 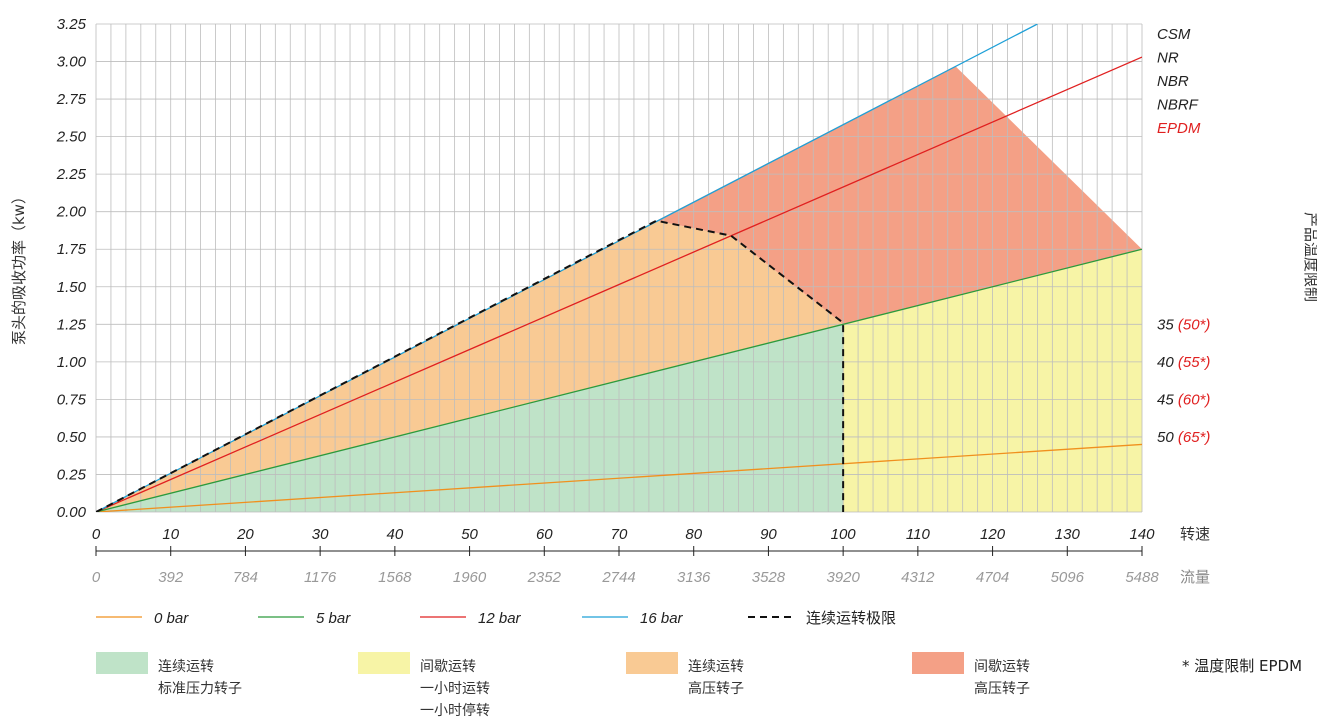 What do you see at coordinates (918, 534) in the screenshot?
I see `x-tick-label: 110` at bounding box center [918, 534].